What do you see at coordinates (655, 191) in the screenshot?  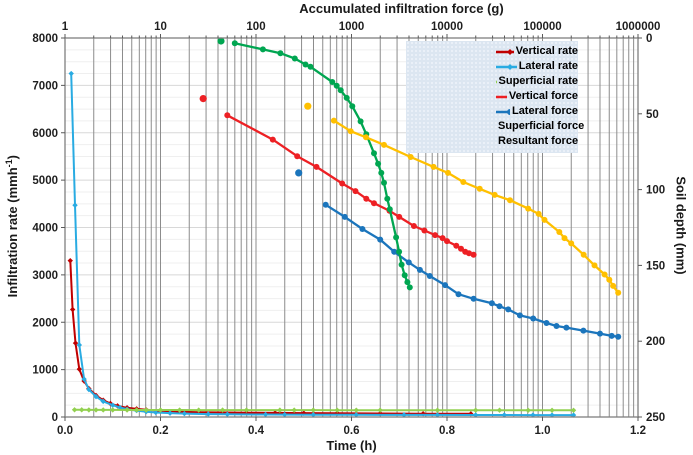 I see `tick-label: 100` at bounding box center [655, 191].